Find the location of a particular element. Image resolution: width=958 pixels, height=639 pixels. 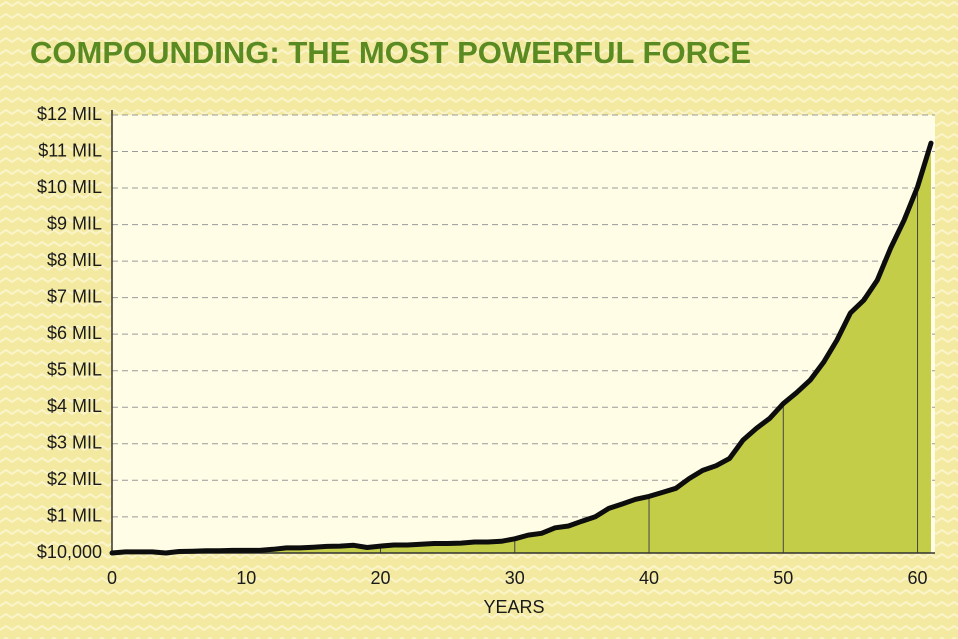

x-axis-label: YEARS is located at coordinates (513, 607).